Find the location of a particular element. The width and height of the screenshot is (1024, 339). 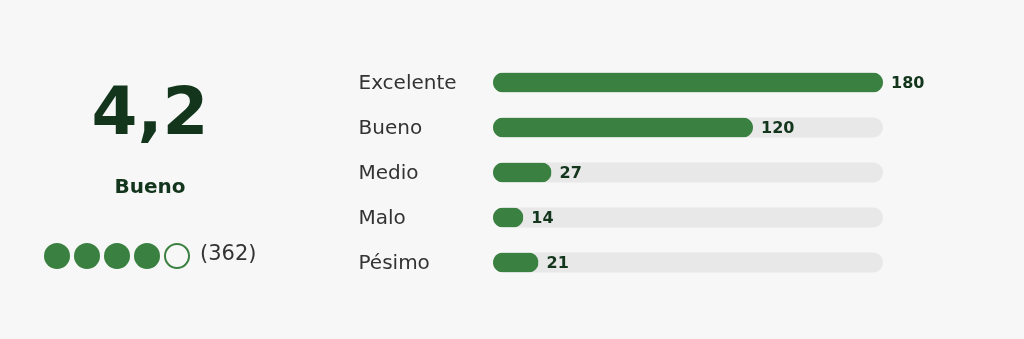

text: (362) is located at coordinates (228, 253).